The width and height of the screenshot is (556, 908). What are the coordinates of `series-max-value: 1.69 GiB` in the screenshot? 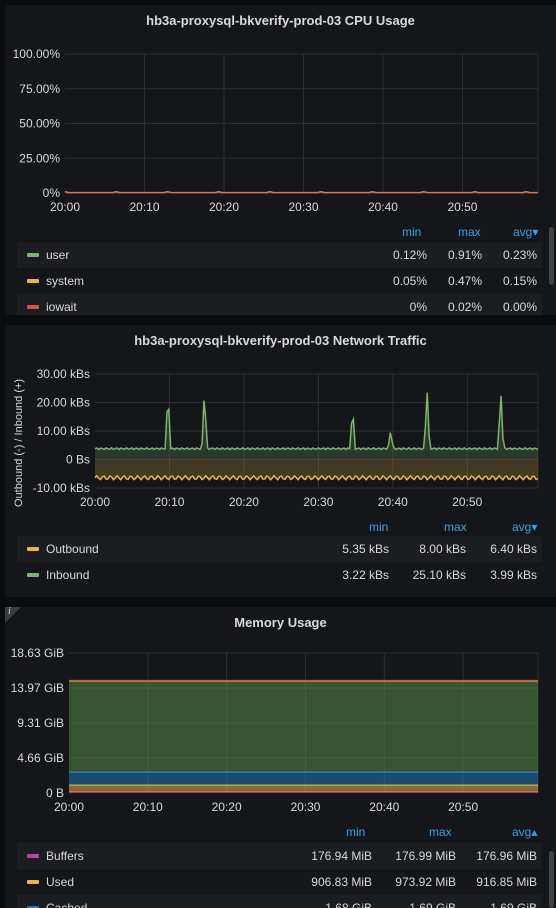 It's located at (432, 904).